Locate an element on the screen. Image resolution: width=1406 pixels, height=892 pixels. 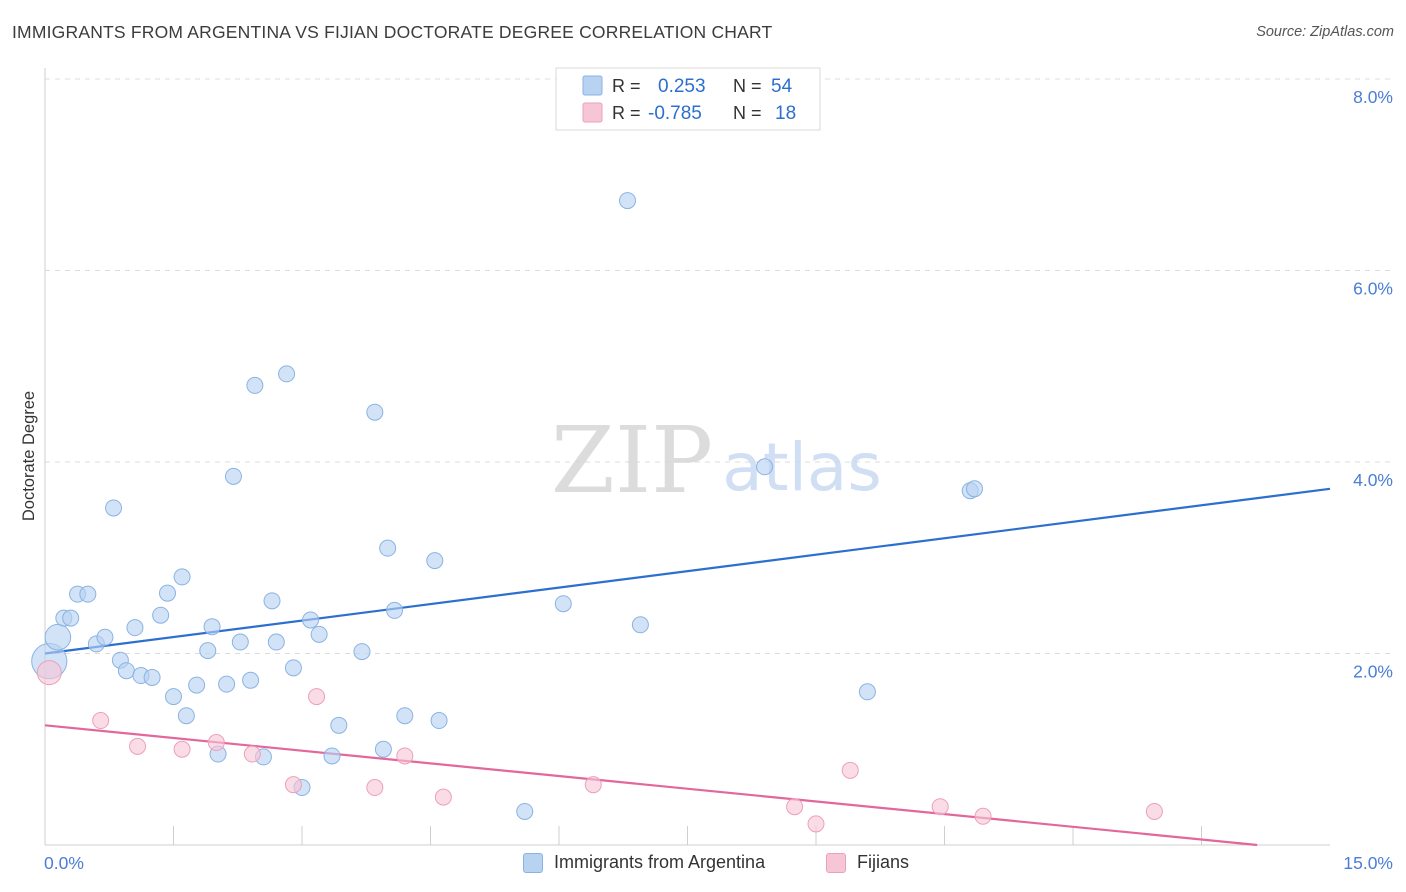
legend-n-label-blue: N = is located at coordinates (747, 86).